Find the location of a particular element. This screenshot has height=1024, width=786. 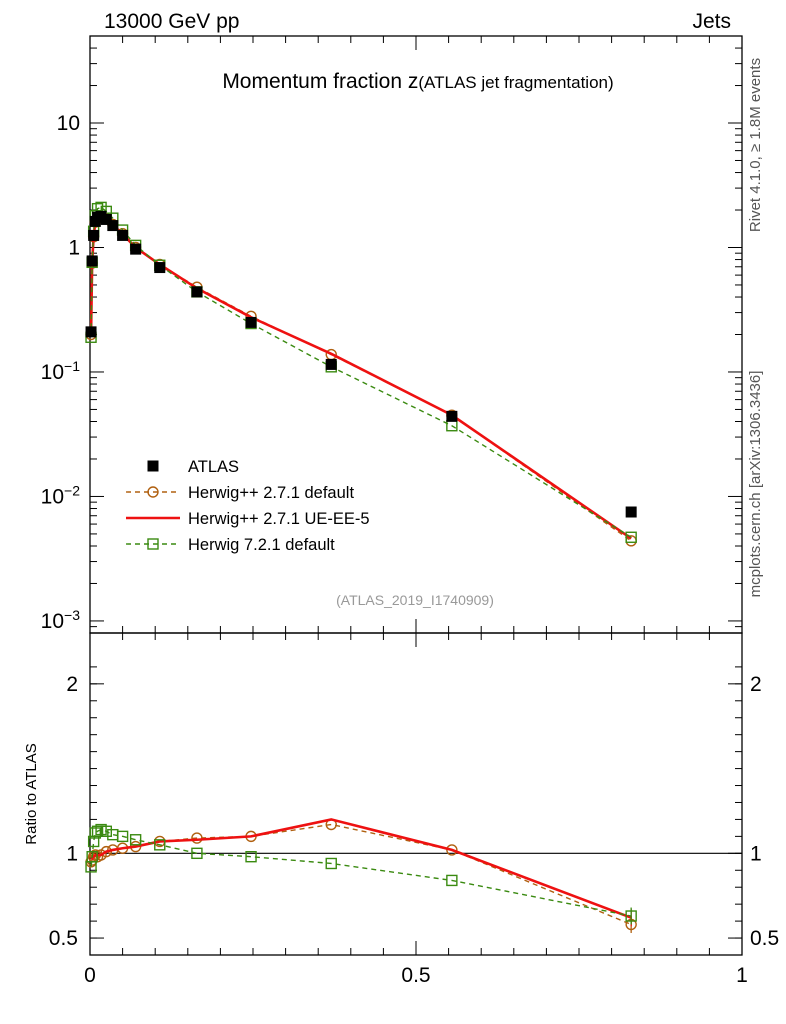

mcplots-label: mcplots.cern.ch [arXiv:1306.3436] is located at coordinates (755, 484).